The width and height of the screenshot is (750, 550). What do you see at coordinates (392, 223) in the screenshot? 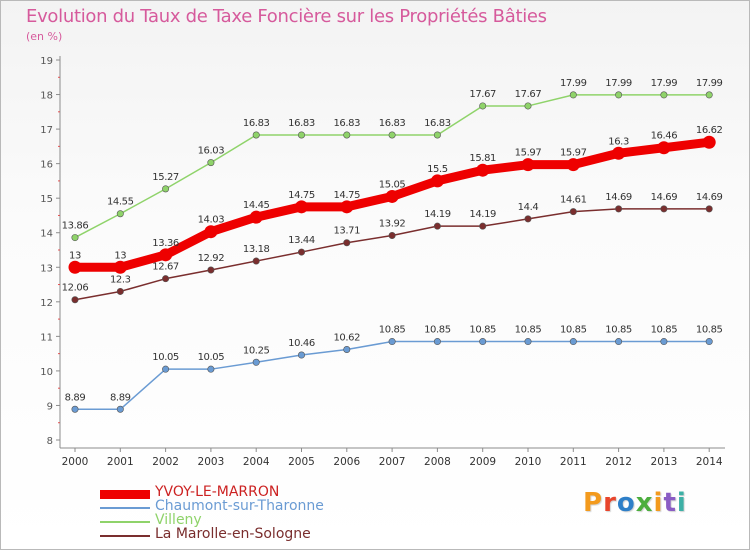
I see `data-label: 13.92` at bounding box center [392, 223].